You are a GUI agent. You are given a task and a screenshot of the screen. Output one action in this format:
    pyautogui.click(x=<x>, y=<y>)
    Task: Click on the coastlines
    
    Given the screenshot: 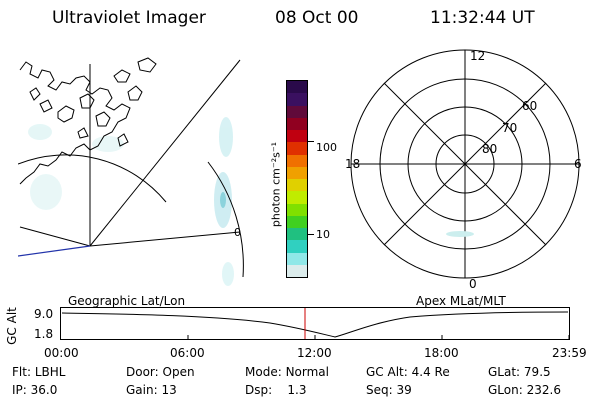 What is the action you would take?
    pyautogui.click(x=88, y=121)
    